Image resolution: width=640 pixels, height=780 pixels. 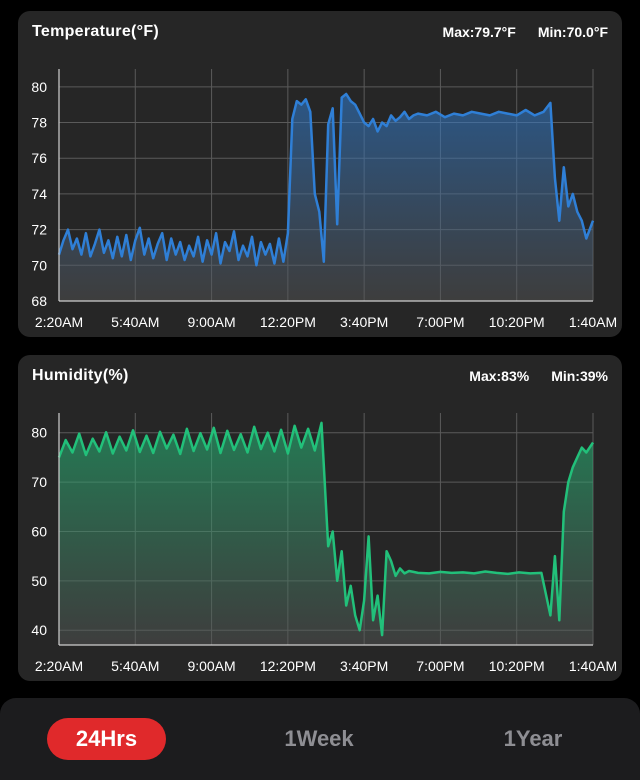 I want to click on temperature-x-tick-label: 5:40AM, so click(x=135, y=322).